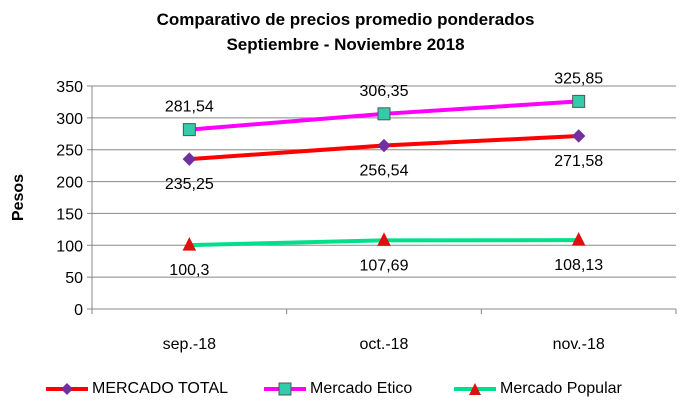  What do you see at coordinates (69, 87) in the screenshot?
I see `y-tick-label: 350` at bounding box center [69, 87].